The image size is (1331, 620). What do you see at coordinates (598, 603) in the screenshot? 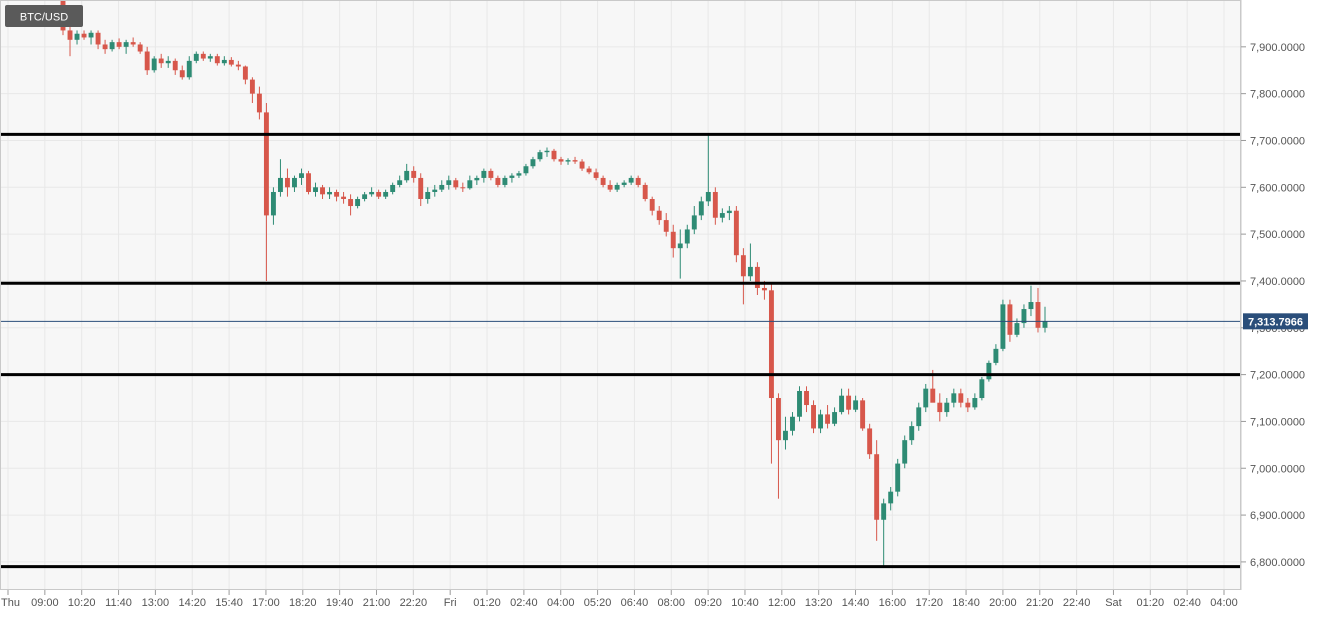
I see `time-tick-label: 05:20` at bounding box center [598, 603].